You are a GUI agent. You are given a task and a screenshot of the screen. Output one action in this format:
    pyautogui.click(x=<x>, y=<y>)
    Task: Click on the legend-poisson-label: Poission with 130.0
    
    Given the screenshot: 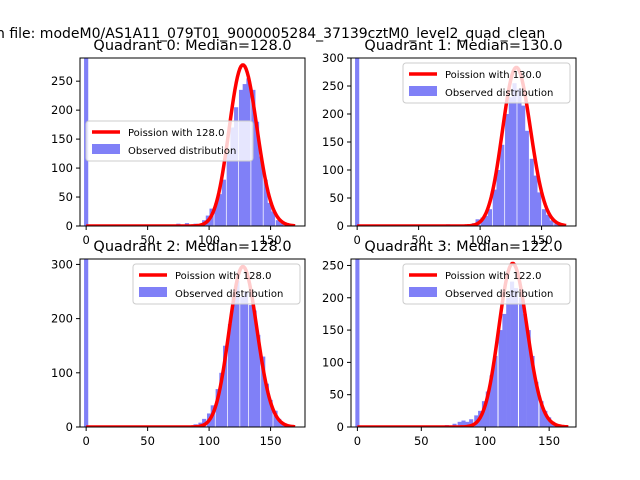 What is the action you would take?
    pyautogui.click(x=493, y=75)
    